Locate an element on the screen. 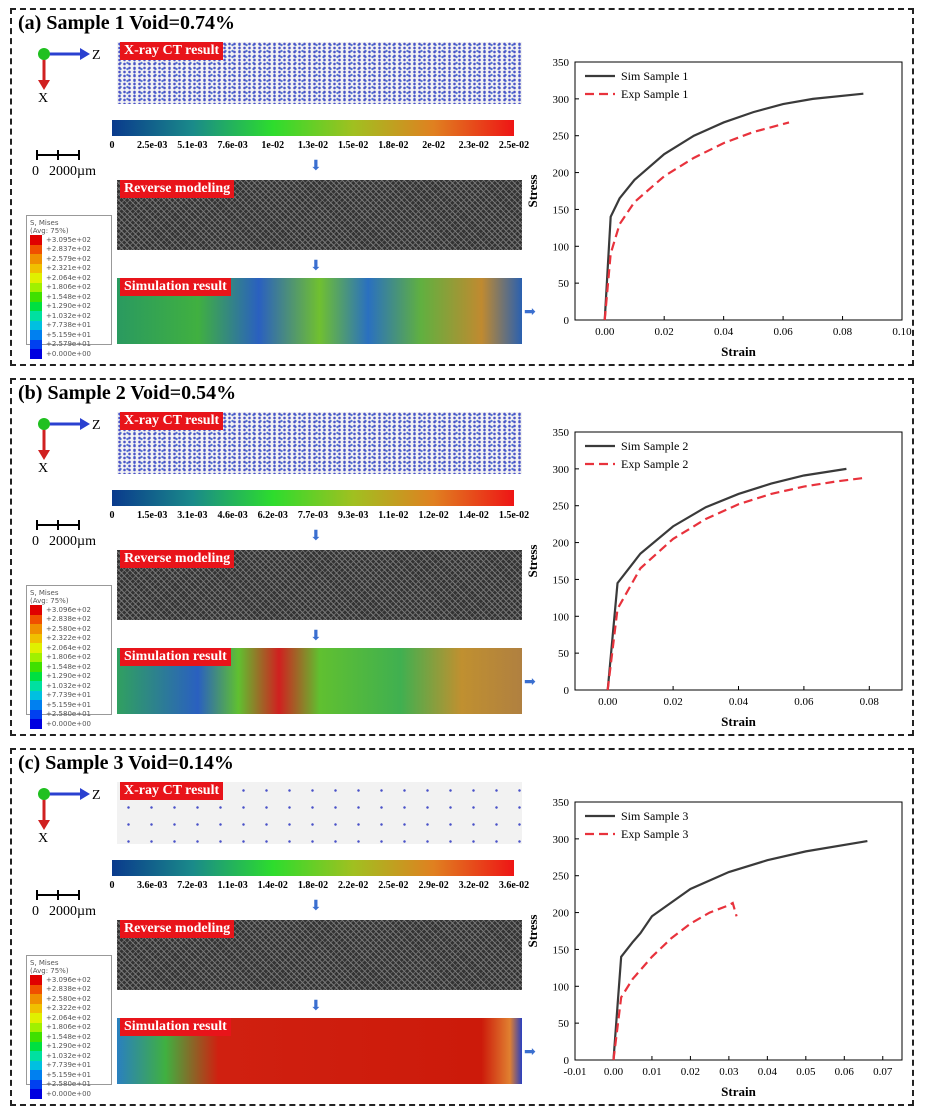 The width and height of the screenshot is (926, 1117). legend-value: +0.000e+00 is located at coordinates (68, 1093).